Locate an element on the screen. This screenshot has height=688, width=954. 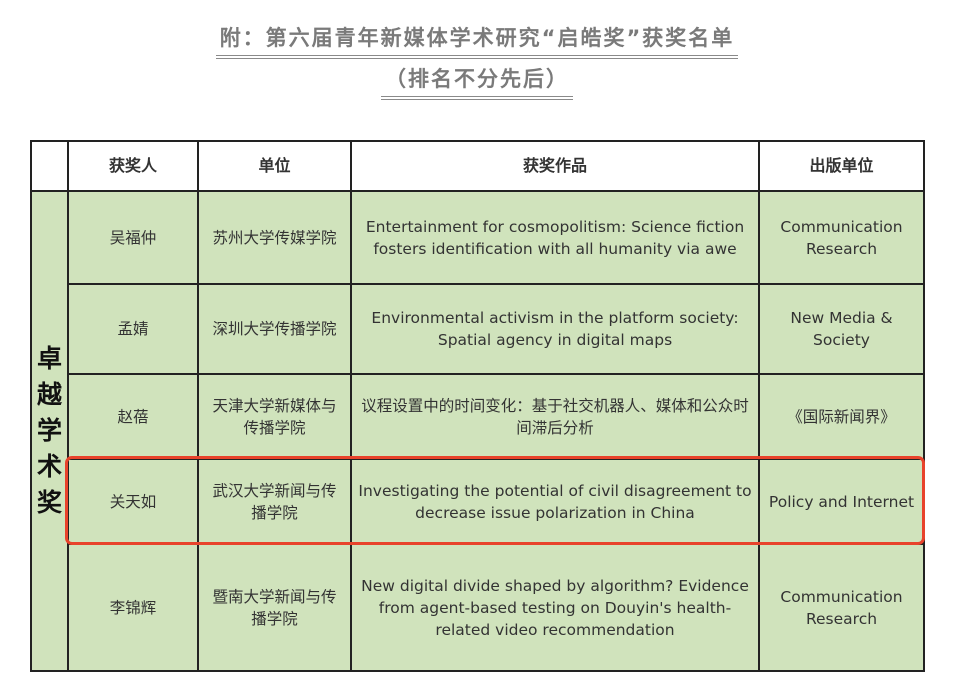
winner-cell: 吴福仲 is located at coordinates (133, 237).